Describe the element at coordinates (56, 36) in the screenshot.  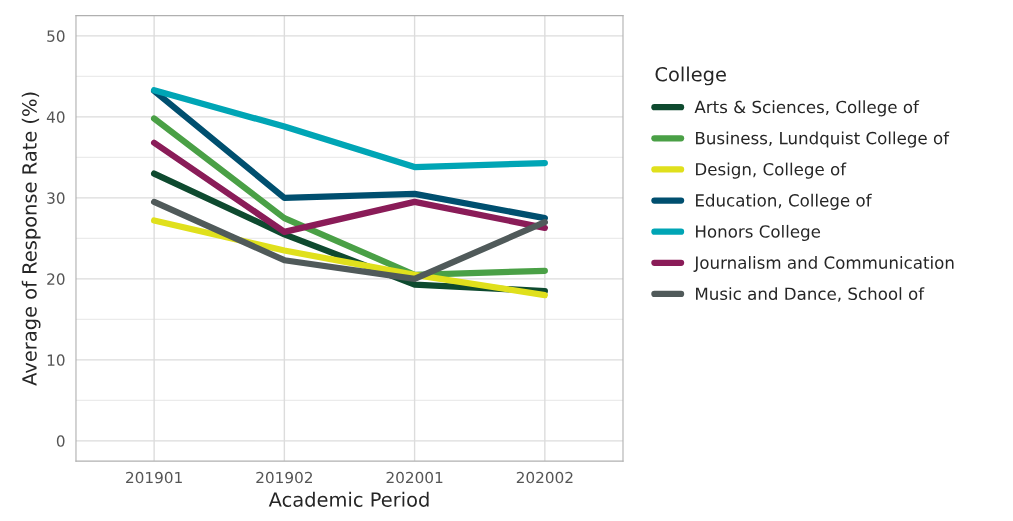
I see `y-tick-label: 50` at that location.